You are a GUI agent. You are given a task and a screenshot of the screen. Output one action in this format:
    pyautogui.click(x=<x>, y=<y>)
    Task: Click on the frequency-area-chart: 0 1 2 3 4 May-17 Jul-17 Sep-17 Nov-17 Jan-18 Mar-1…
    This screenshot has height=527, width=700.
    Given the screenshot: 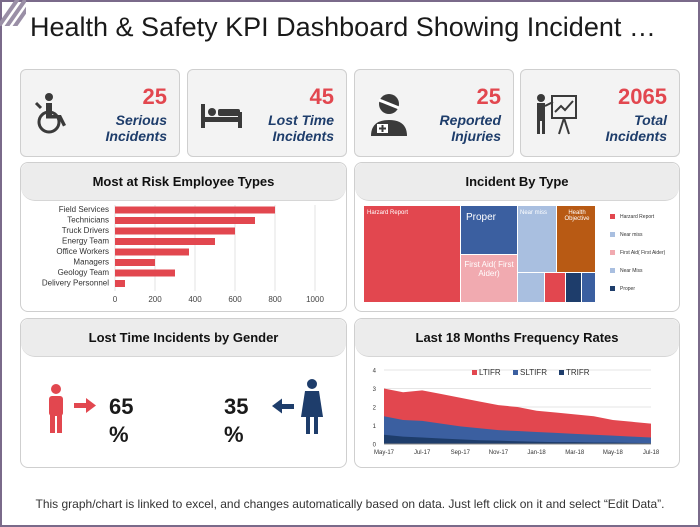 What is the action you would take?
    pyautogui.click(x=516, y=412)
    